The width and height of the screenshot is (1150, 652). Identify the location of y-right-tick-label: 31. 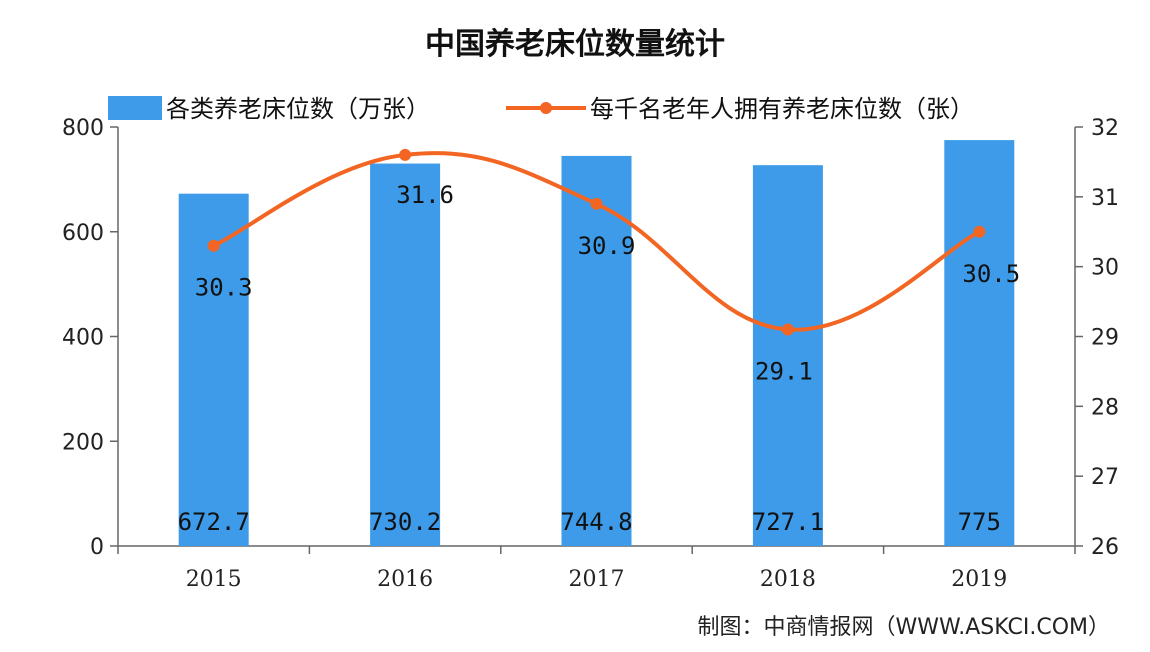
(1105, 198).